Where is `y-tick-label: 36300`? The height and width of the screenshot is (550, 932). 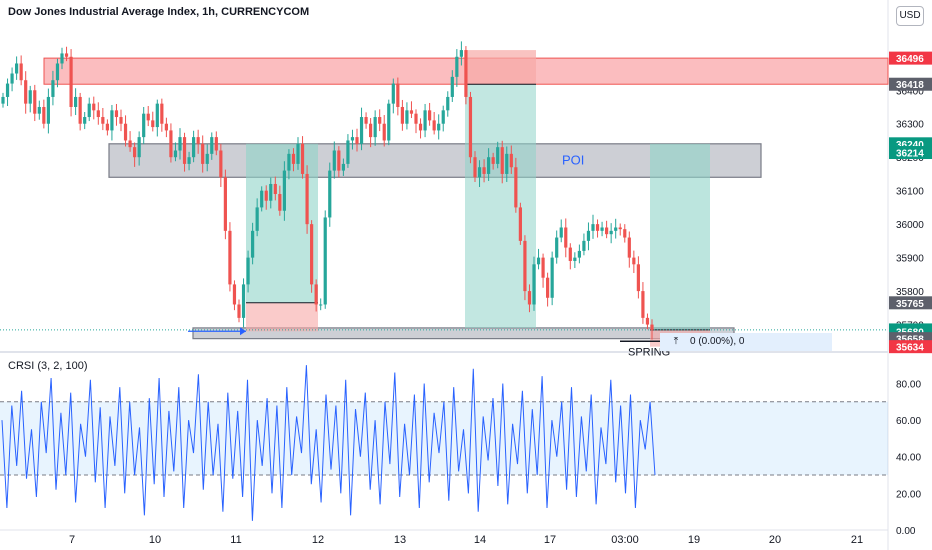
y-tick-label: 36300 is located at coordinates (910, 125).